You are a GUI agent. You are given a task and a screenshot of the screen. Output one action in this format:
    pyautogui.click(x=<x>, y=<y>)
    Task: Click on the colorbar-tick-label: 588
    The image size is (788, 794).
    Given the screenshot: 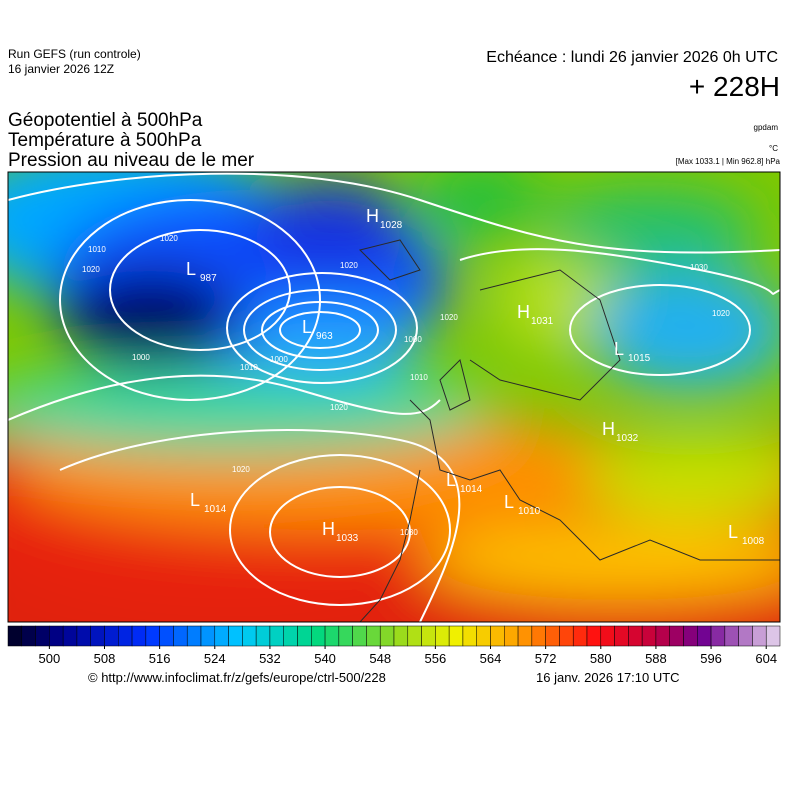 What is the action you would take?
    pyautogui.click(x=656, y=658)
    